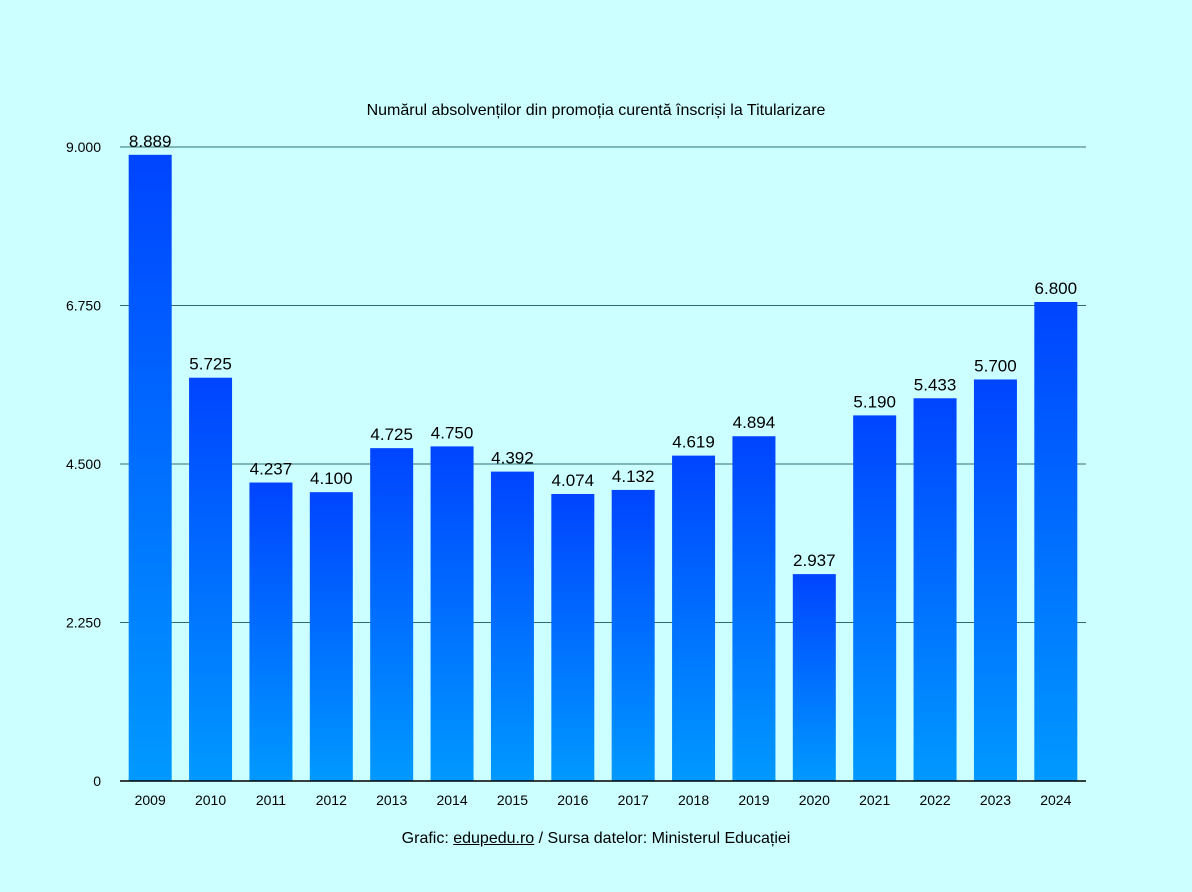 The image size is (1192, 892). What do you see at coordinates (874, 401) in the screenshot?
I see `data-label: 5.190` at bounding box center [874, 401].